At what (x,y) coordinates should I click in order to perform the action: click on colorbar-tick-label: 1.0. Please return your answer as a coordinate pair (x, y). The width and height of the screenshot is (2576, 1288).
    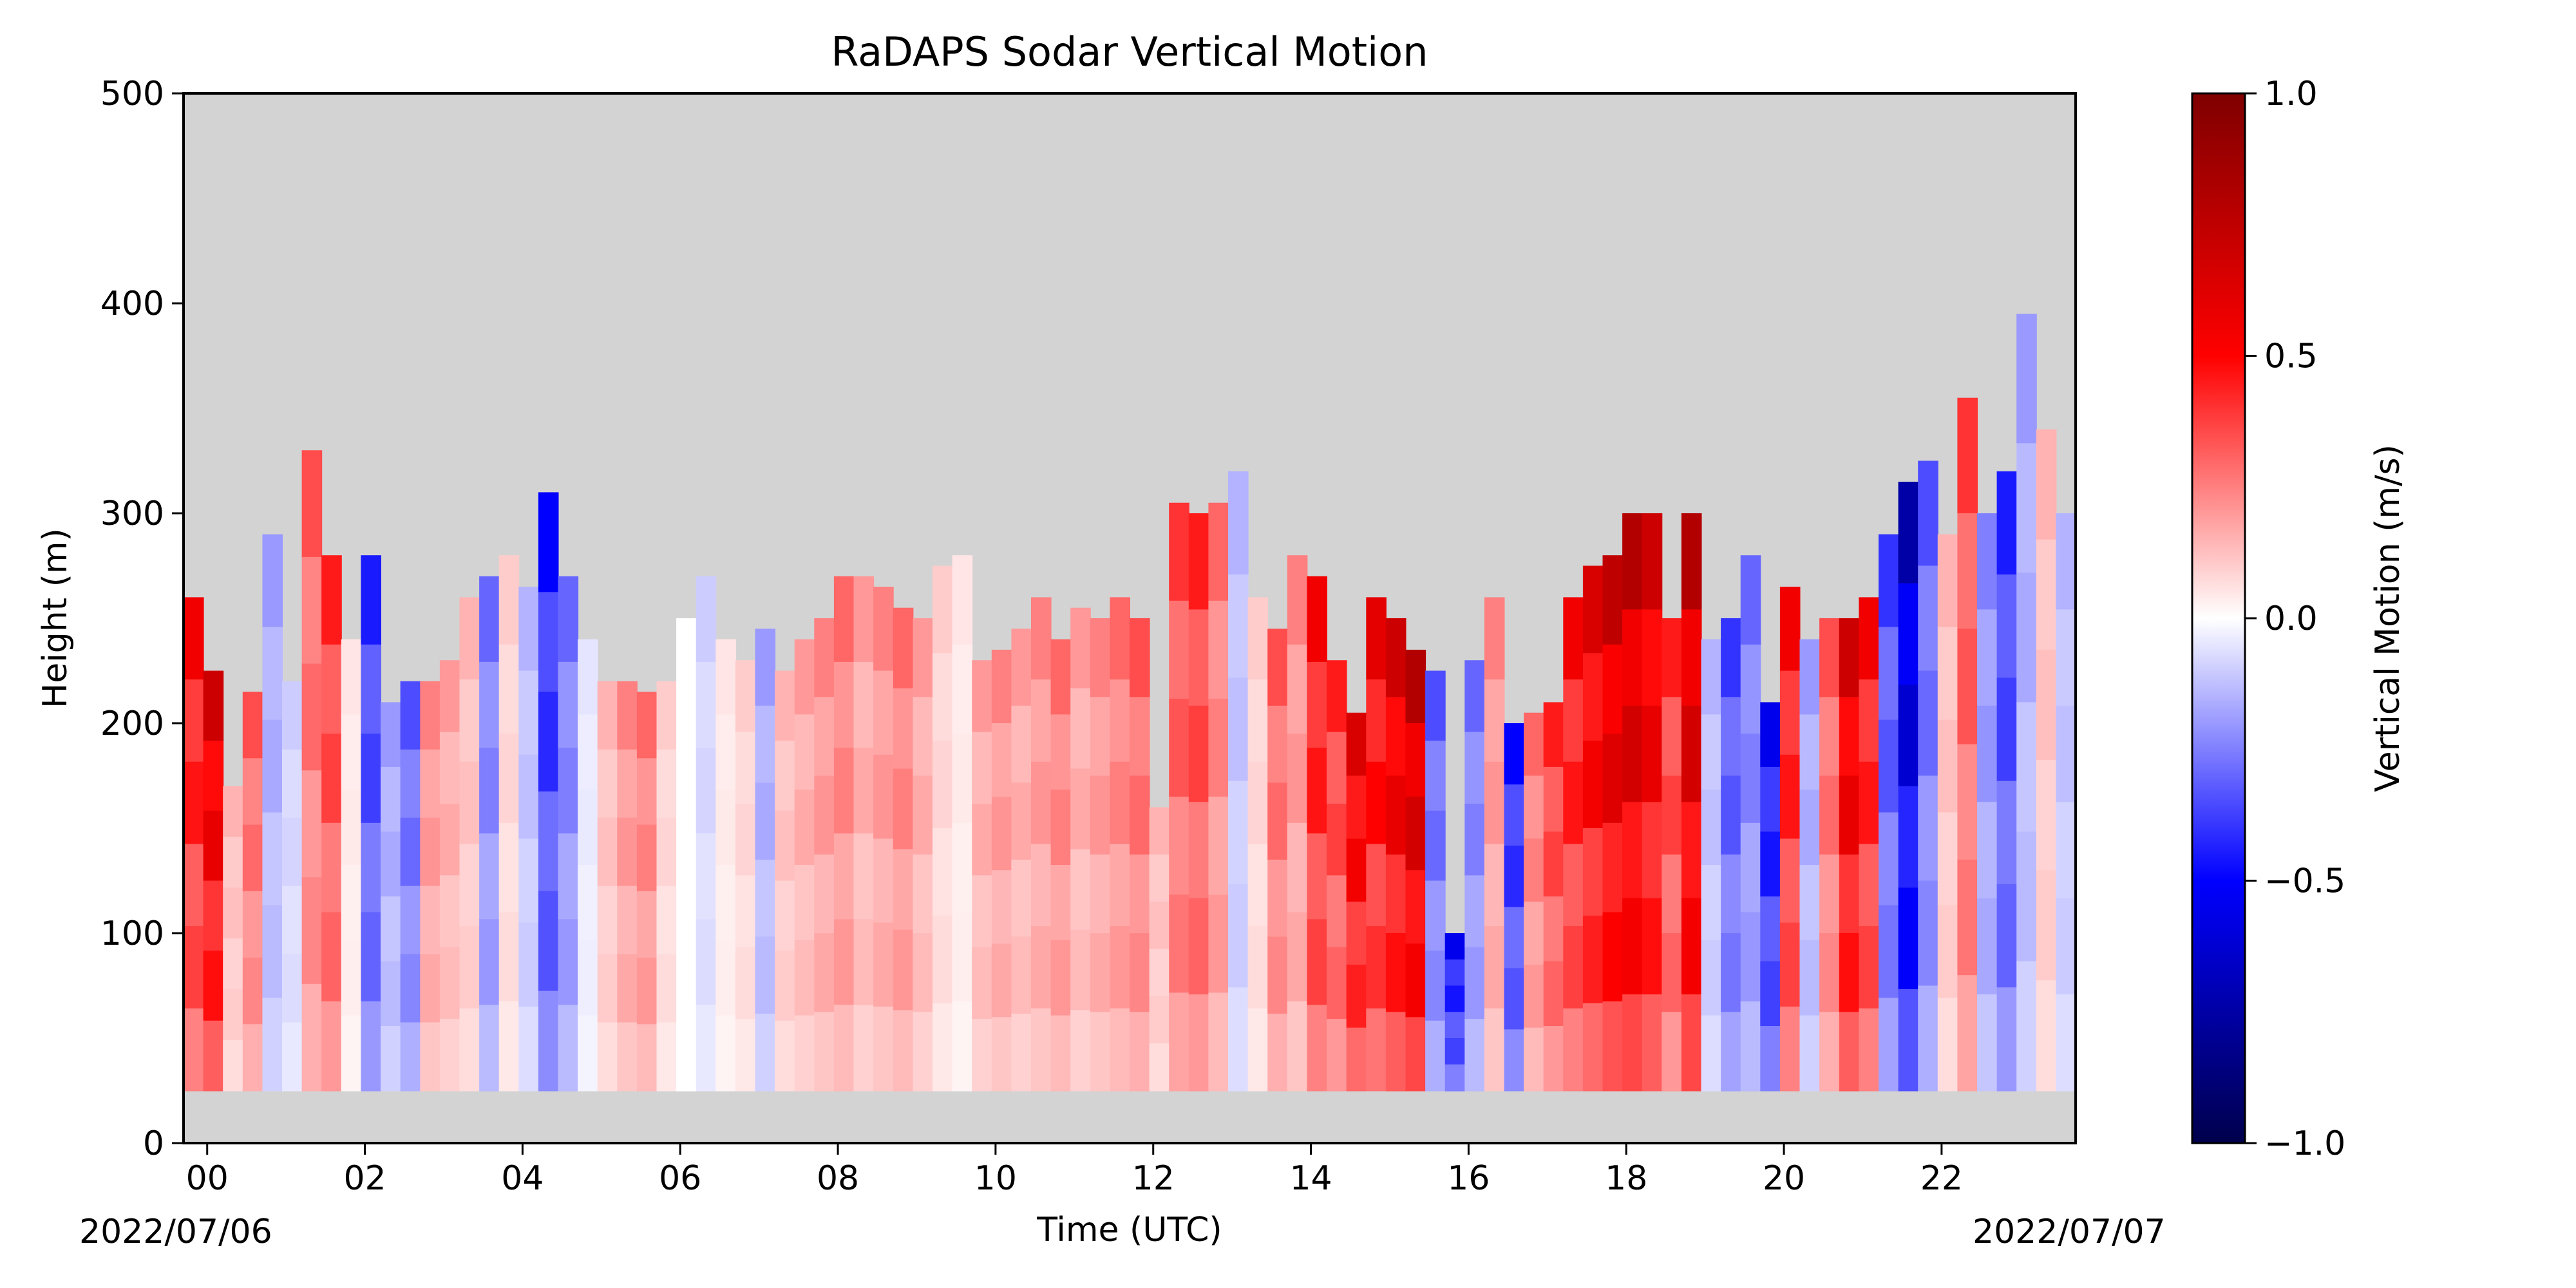
    Looking at the image, I should click on (2291, 94).